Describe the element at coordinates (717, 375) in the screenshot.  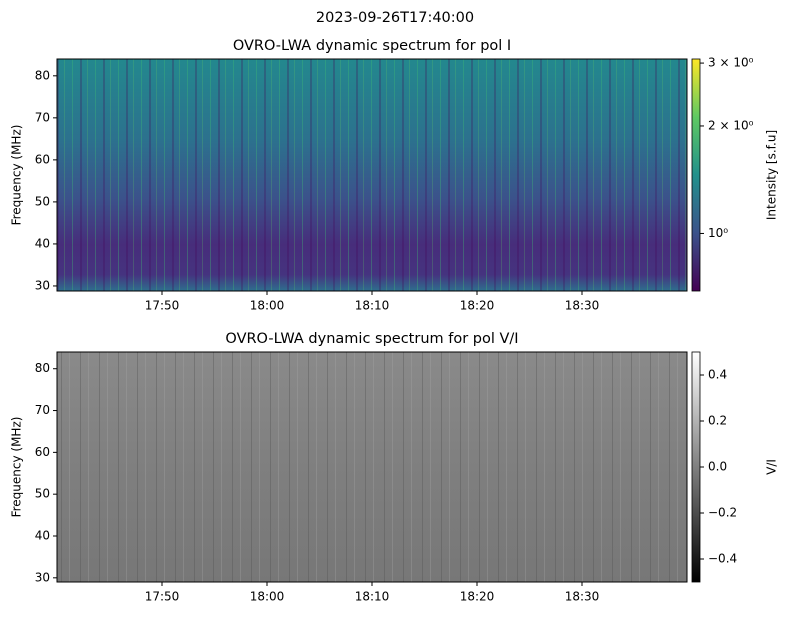
I see `colorbar-tick-label: 0.4` at that location.